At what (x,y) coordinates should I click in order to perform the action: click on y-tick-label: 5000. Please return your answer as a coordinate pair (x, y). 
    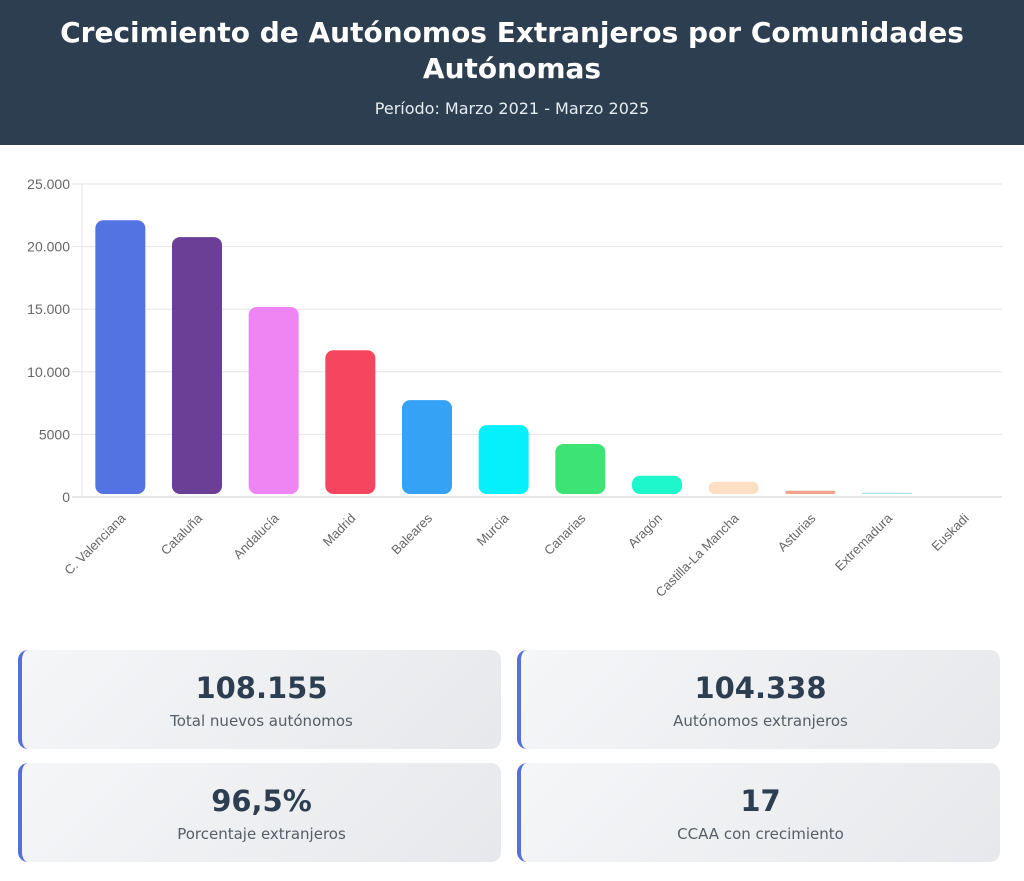
    Looking at the image, I should click on (54, 434).